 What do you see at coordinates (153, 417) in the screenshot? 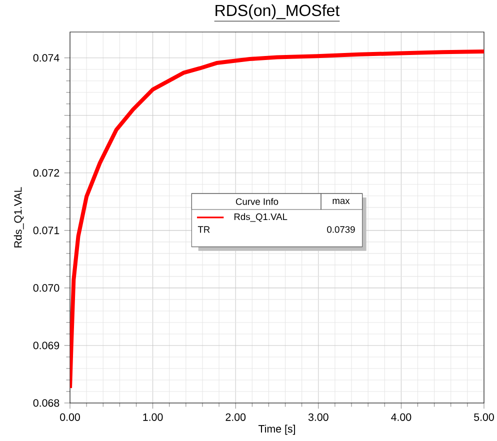
I see `x-tick-label: 1.00` at bounding box center [153, 417].